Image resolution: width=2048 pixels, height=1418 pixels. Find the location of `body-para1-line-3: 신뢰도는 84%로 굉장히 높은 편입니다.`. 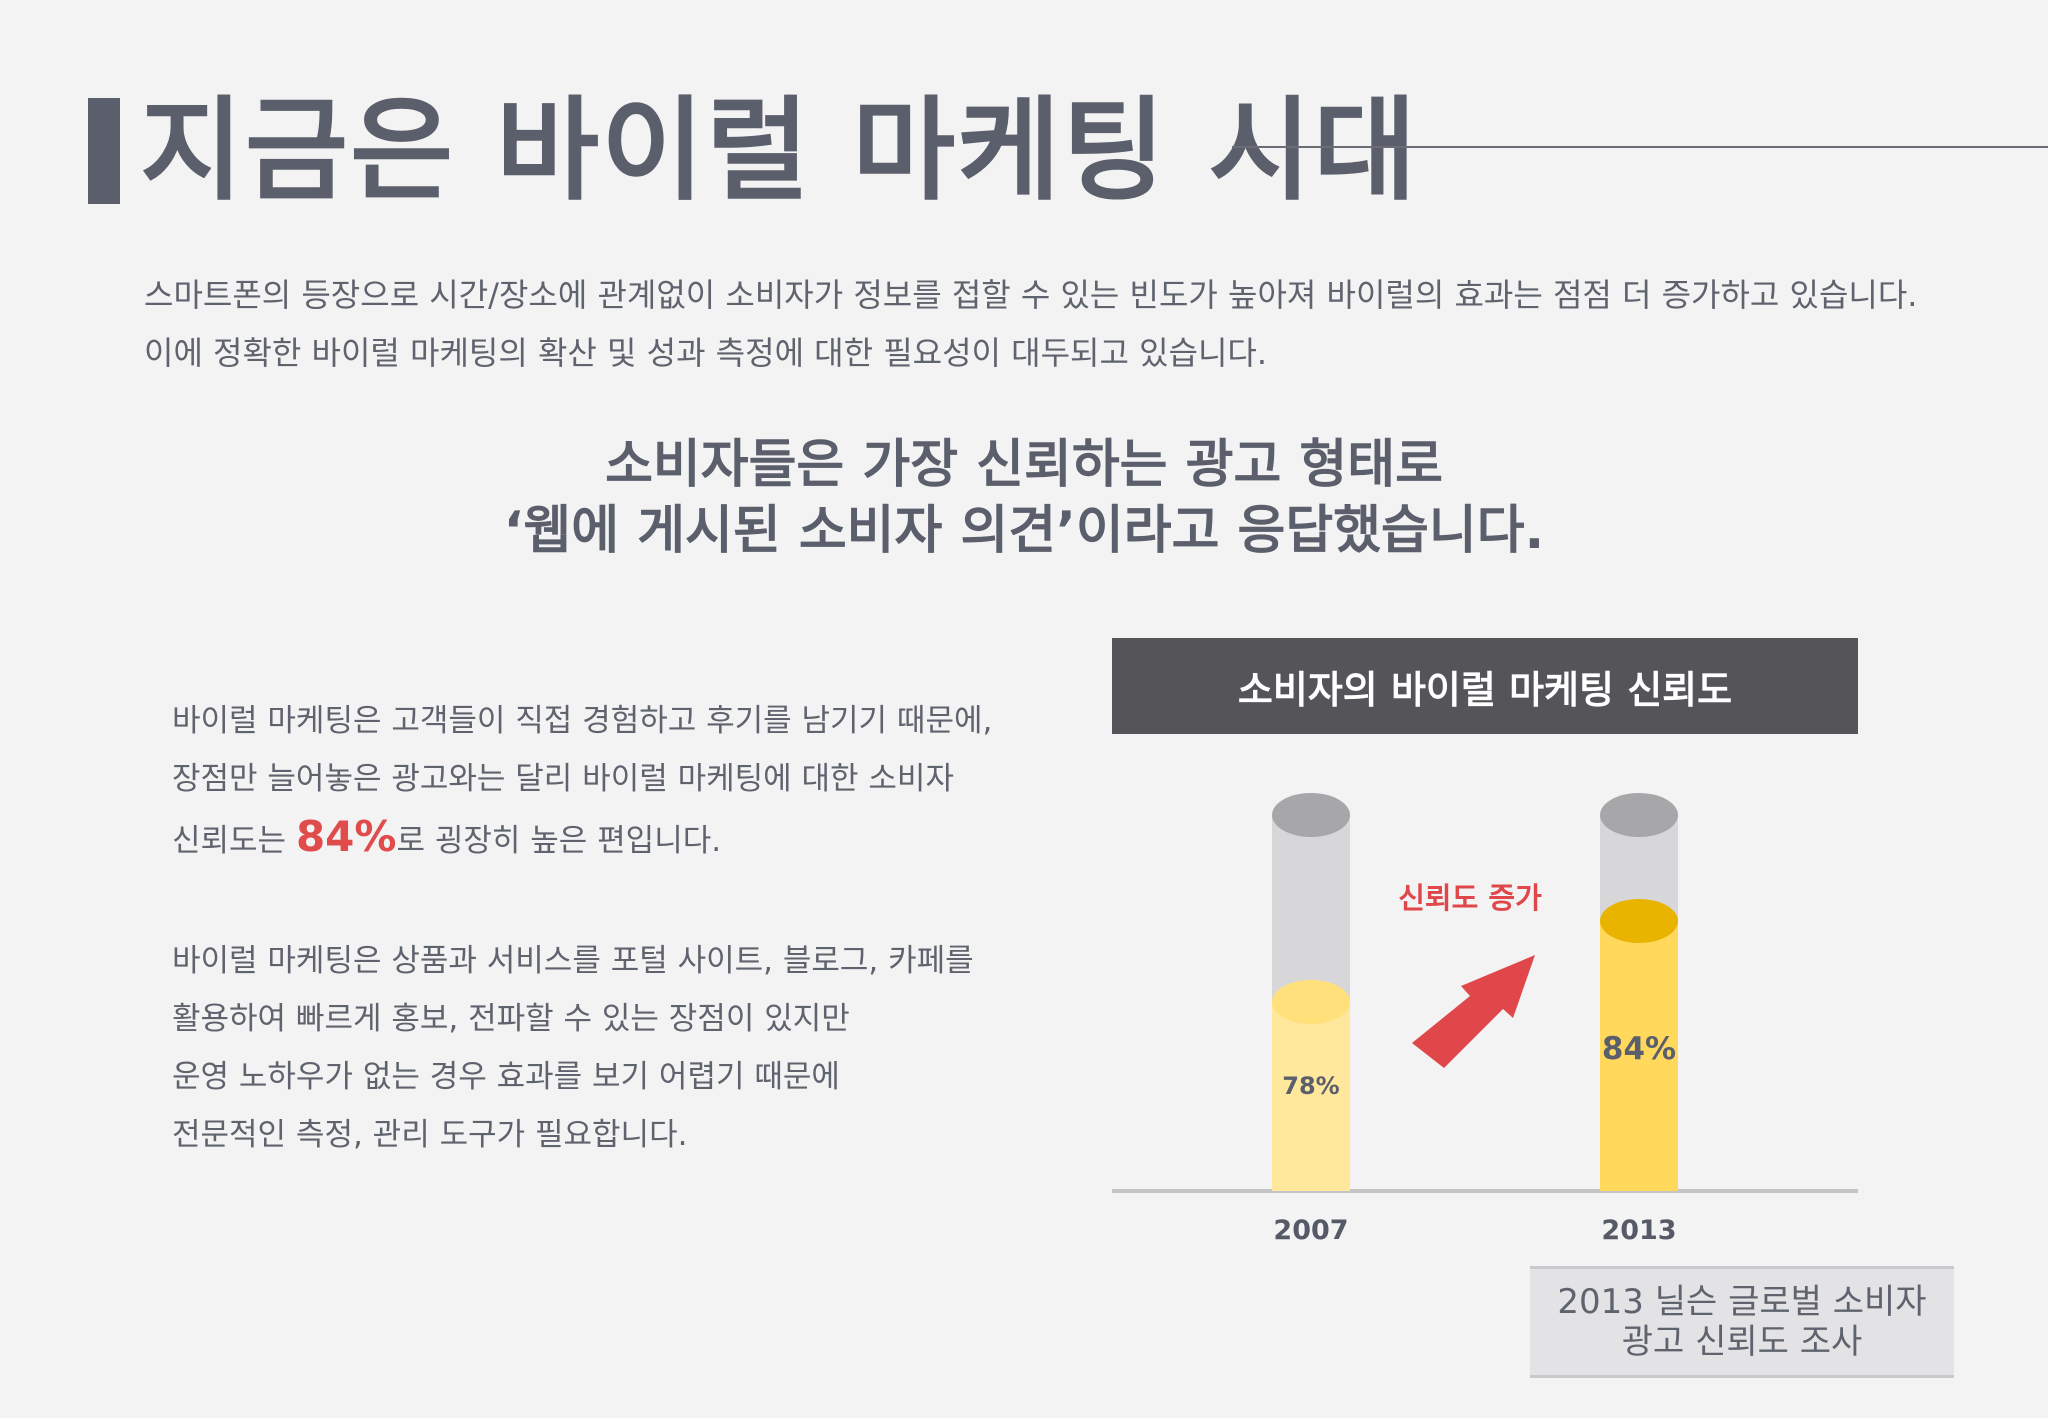

body-para1-line-3: 신뢰도는 84%로 굉장히 높은 편입니다. is located at coordinates (622, 839).